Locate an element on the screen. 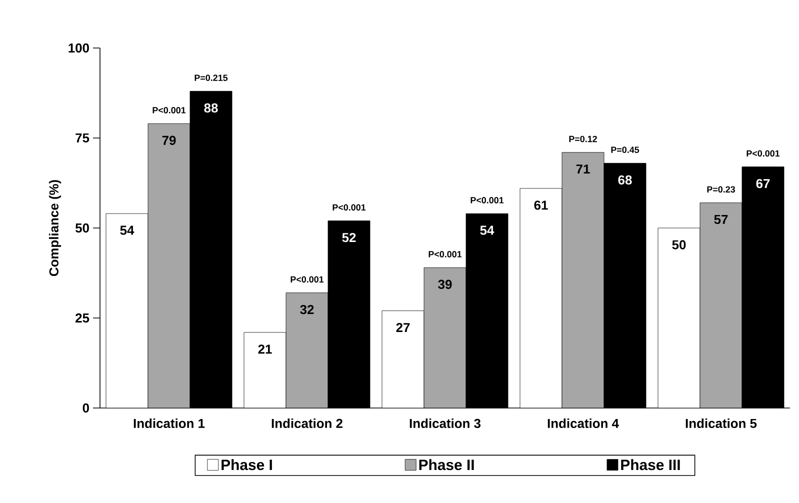 This screenshot has height=503, width=799. data-label: 57 is located at coordinates (721, 219).